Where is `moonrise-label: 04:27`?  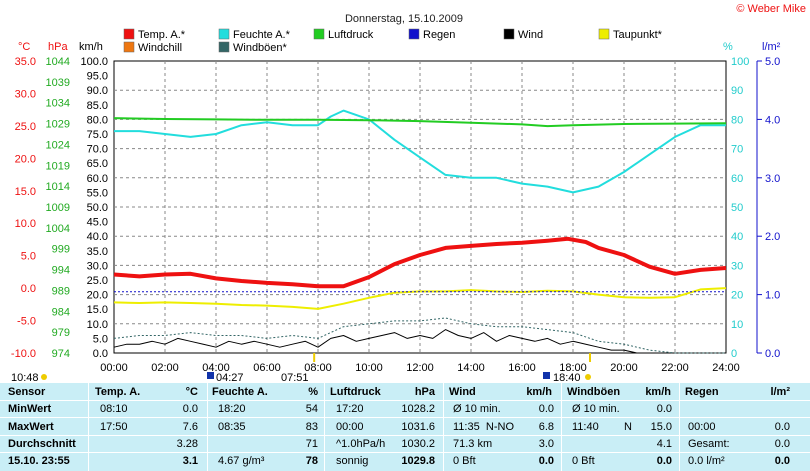
moonrise-label: 04:27 is located at coordinates (230, 377).